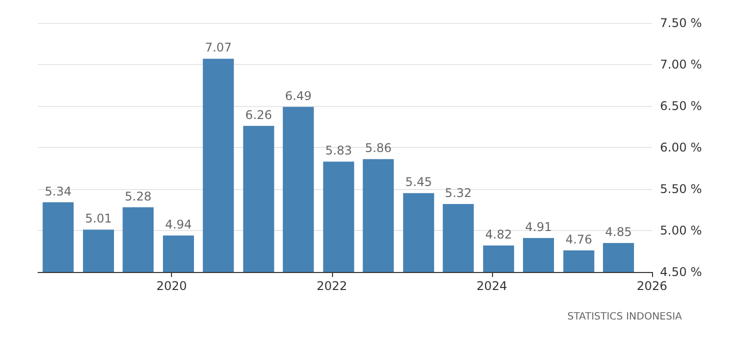  What do you see at coordinates (538, 227) in the screenshot?
I see `data-label: 4.91` at bounding box center [538, 227].